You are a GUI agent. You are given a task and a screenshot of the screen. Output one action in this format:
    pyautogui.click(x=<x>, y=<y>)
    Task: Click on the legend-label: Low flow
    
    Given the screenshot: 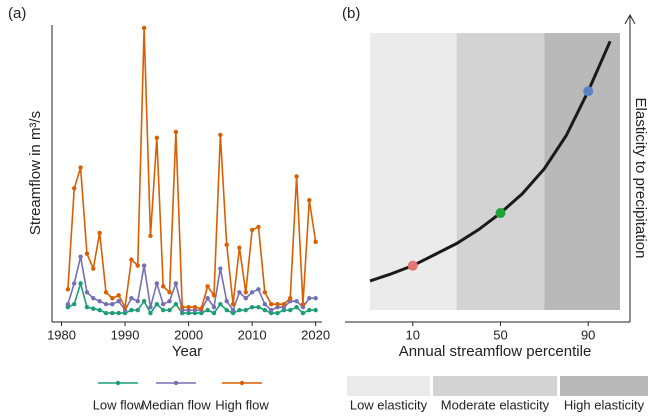 What is the action you would take?
    pyautogui.click(x=118, y=404)
    